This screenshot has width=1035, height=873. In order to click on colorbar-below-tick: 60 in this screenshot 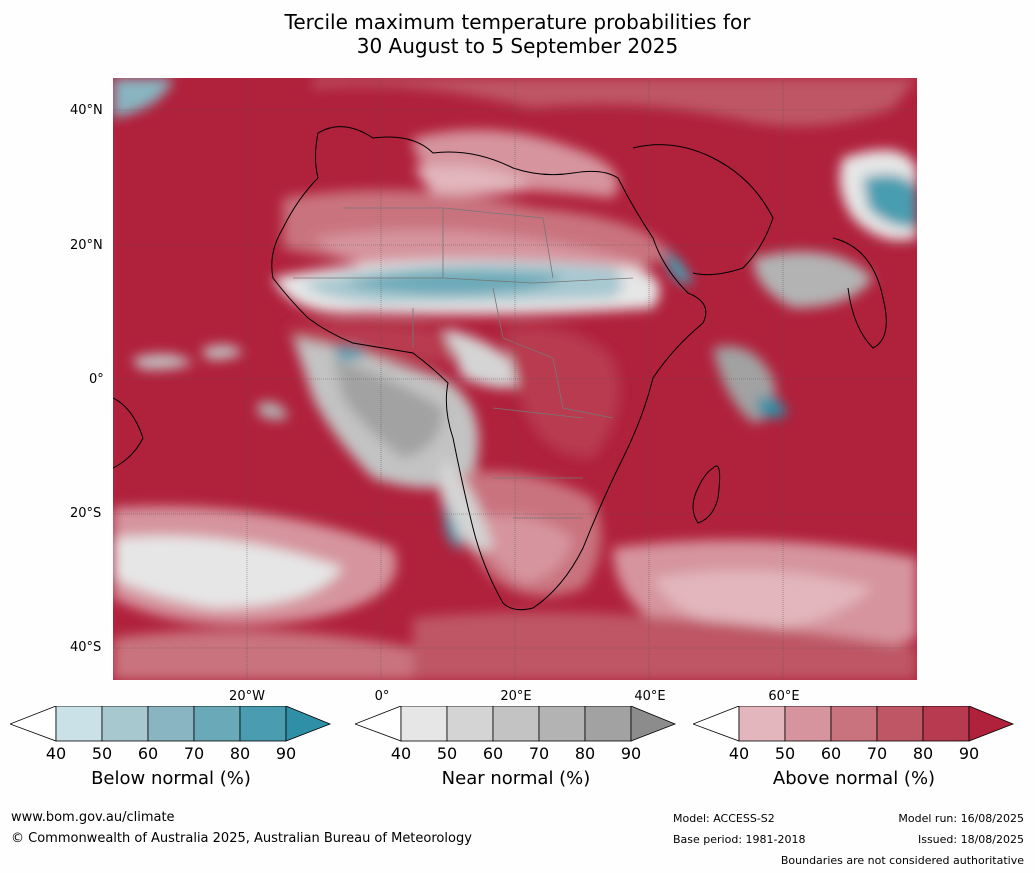, I will do `click(148, 753)`.